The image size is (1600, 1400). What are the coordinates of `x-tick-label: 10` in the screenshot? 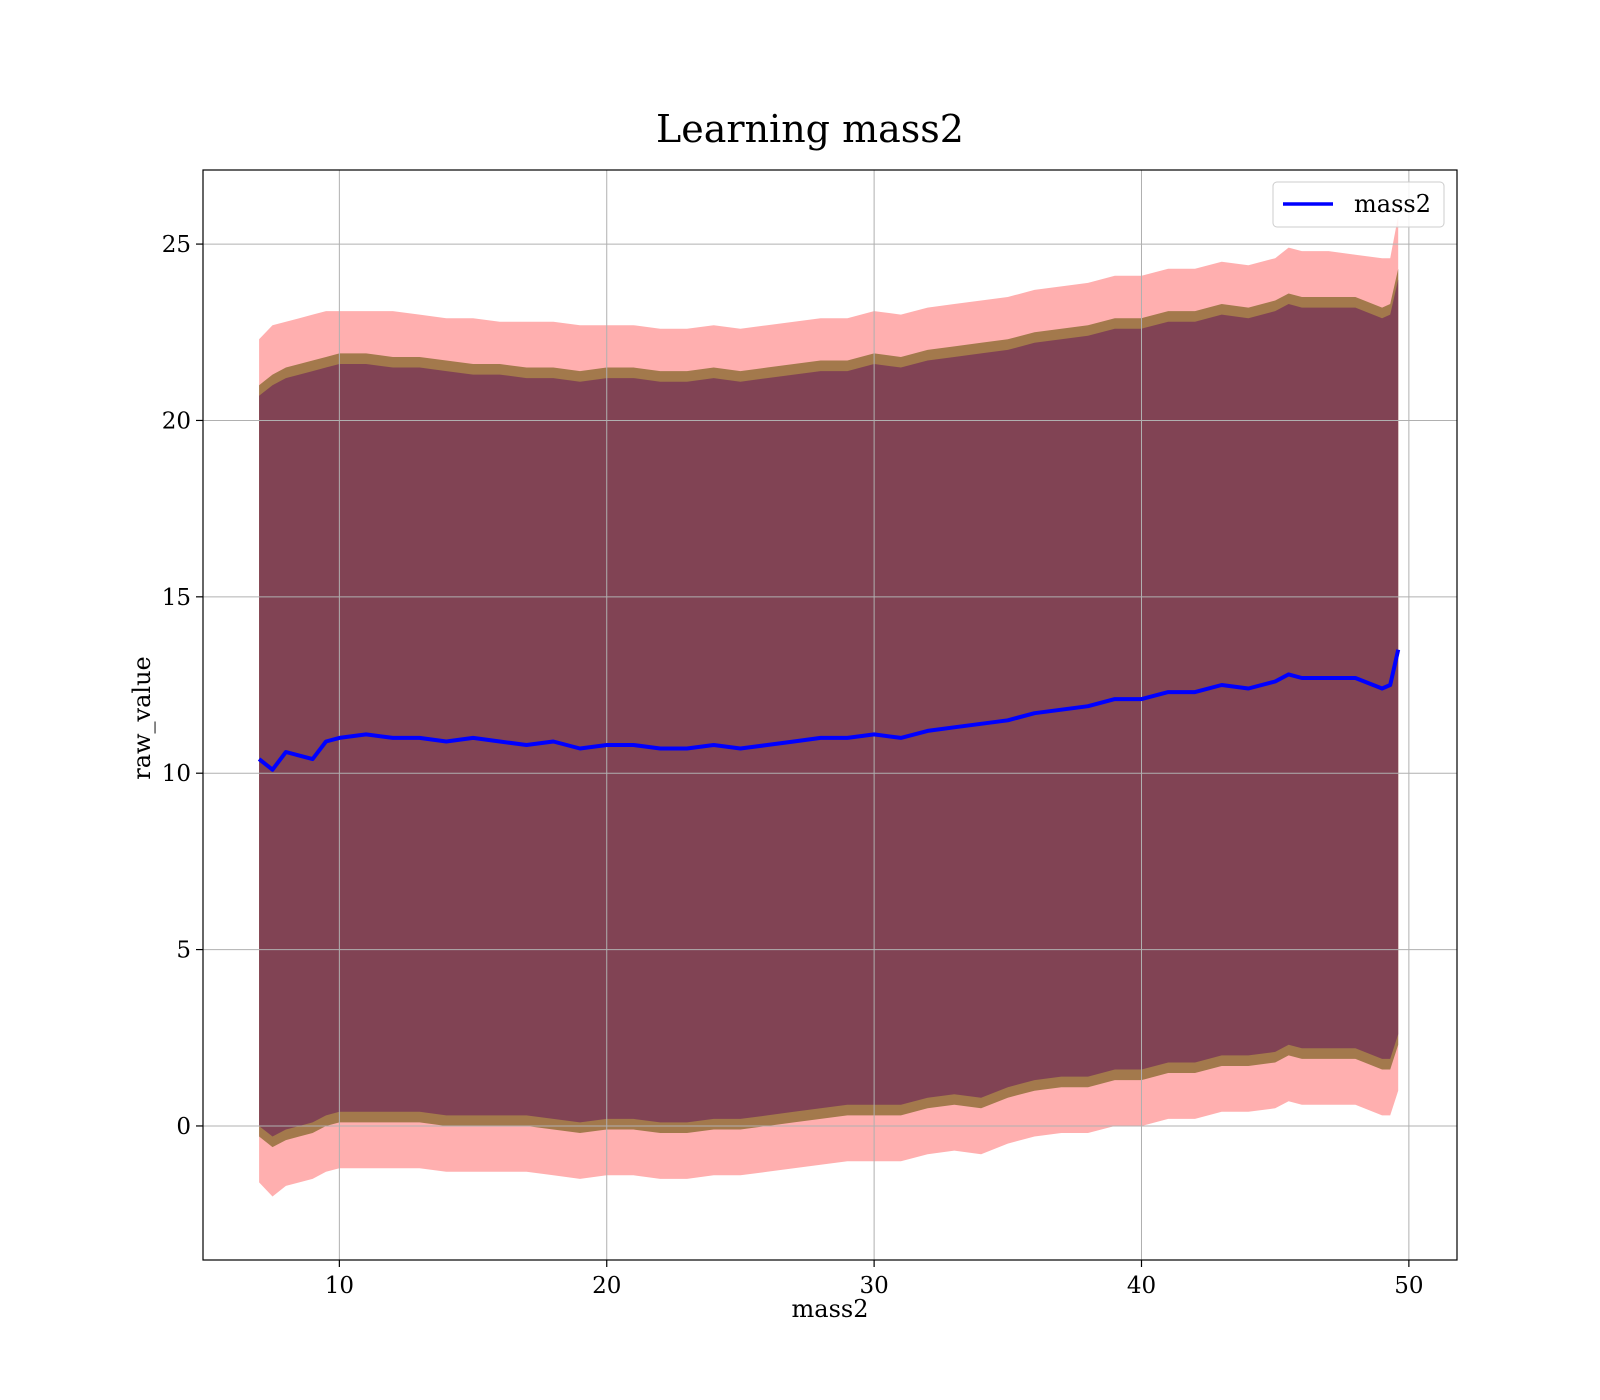 It's located at (339, 1286).